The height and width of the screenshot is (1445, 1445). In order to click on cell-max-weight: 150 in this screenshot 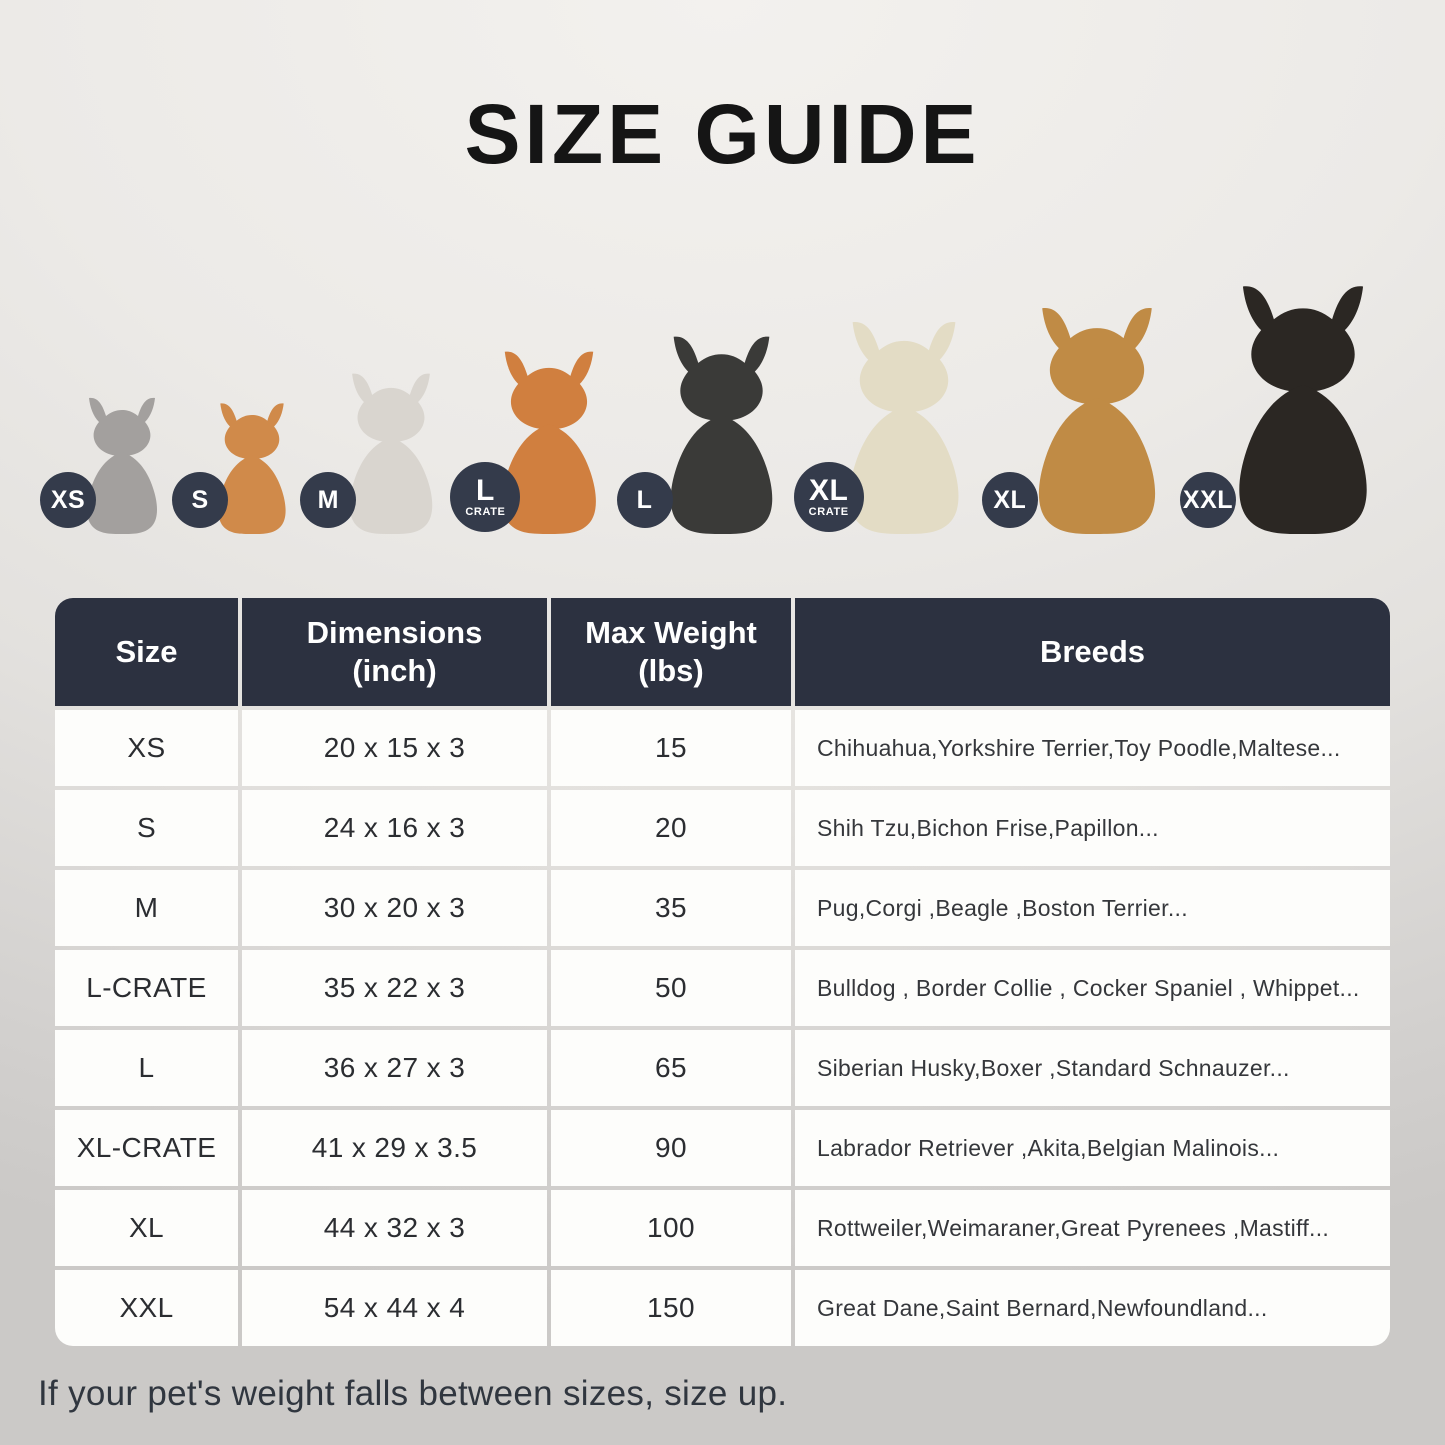, I will do `click(671, 1308)`.